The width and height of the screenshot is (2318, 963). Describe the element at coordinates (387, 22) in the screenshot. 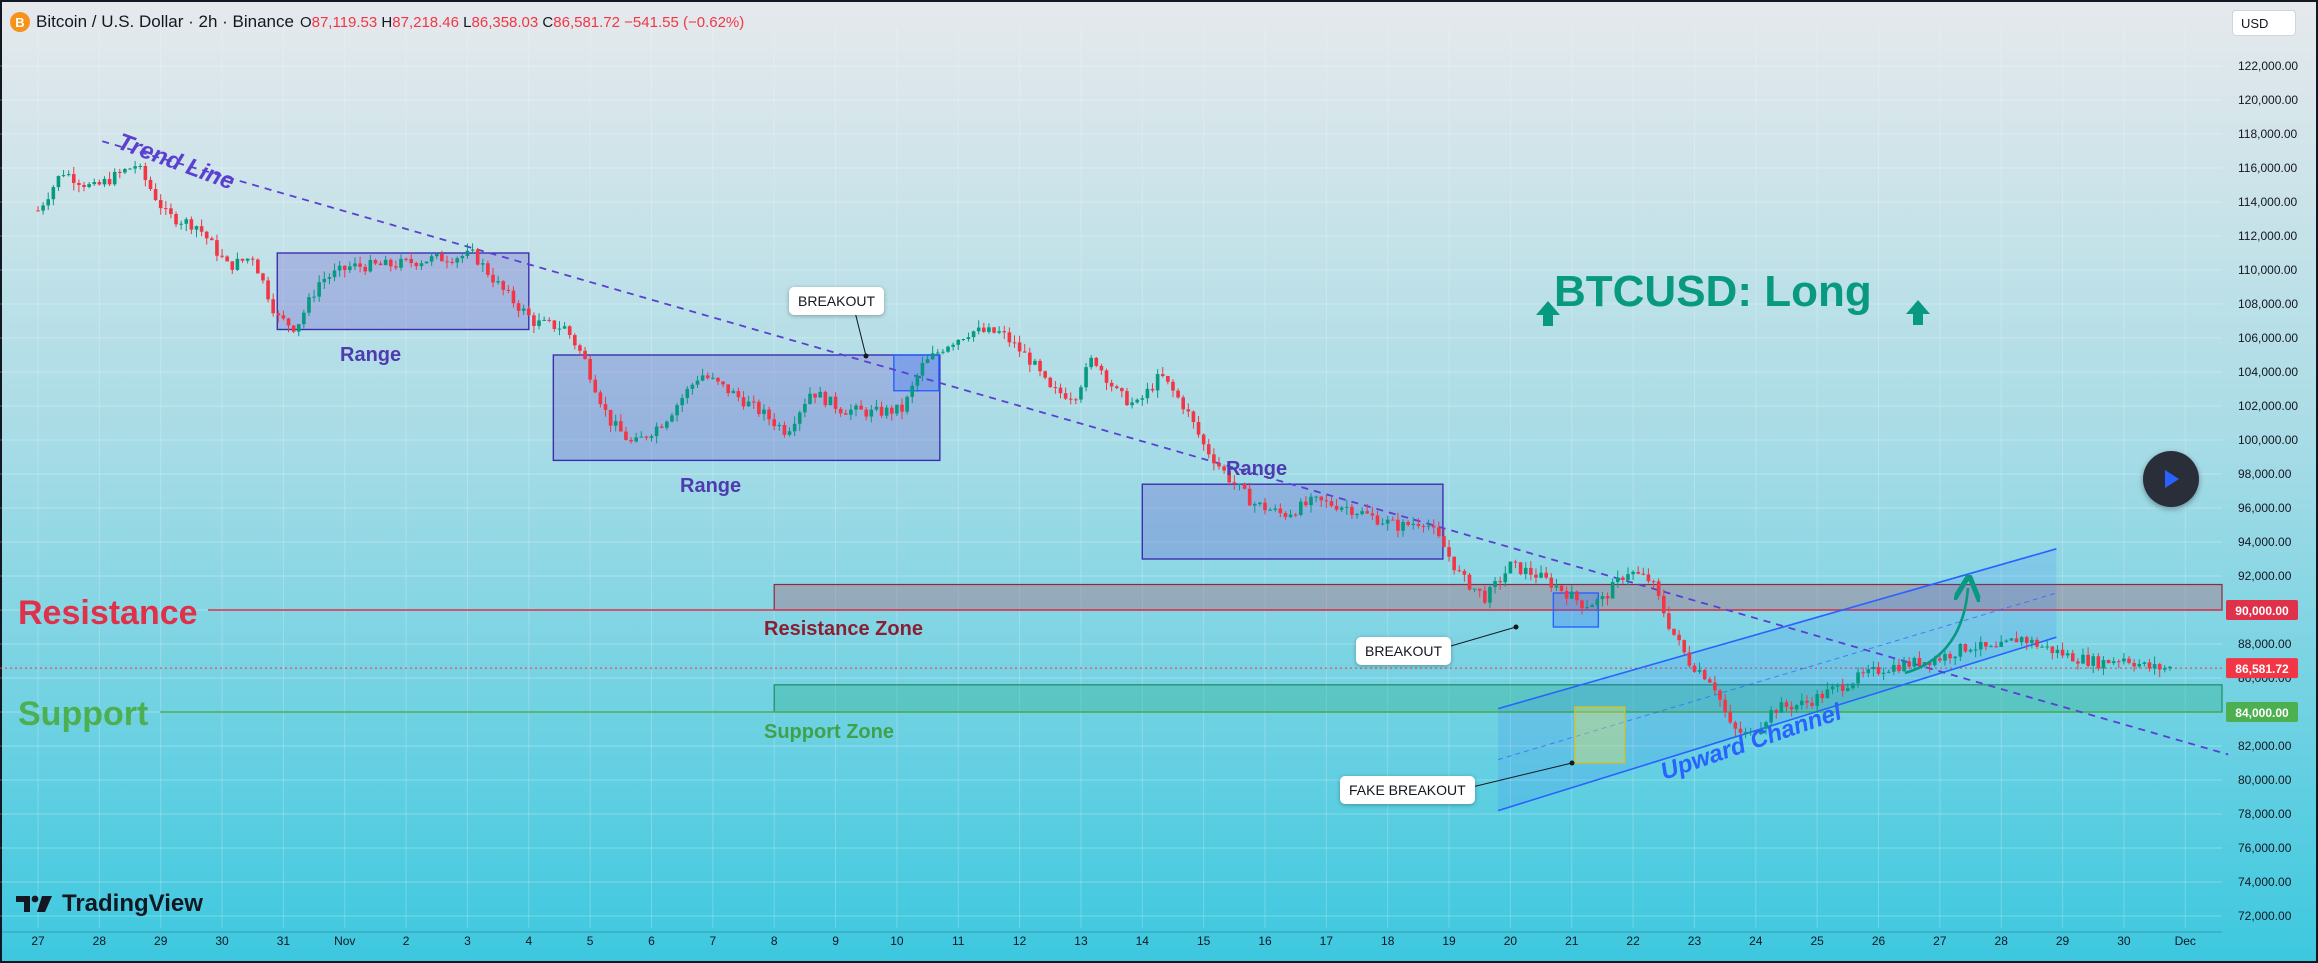

I see `high-label: H` at that location.